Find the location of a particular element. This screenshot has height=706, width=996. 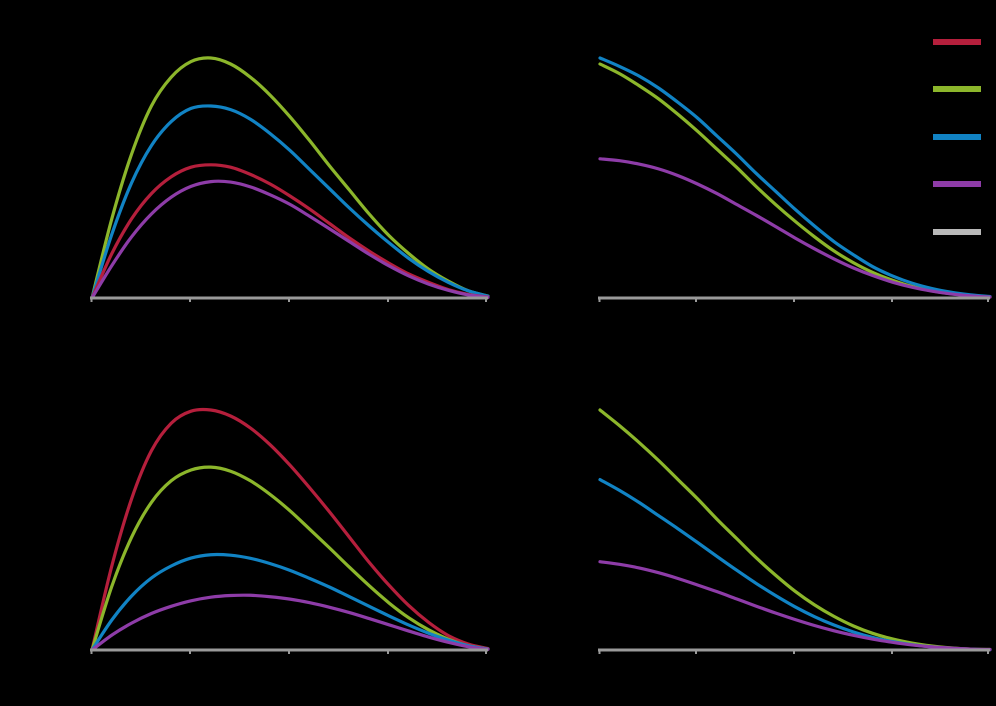

legend-swatch-green is located at coordinates (957, 89).